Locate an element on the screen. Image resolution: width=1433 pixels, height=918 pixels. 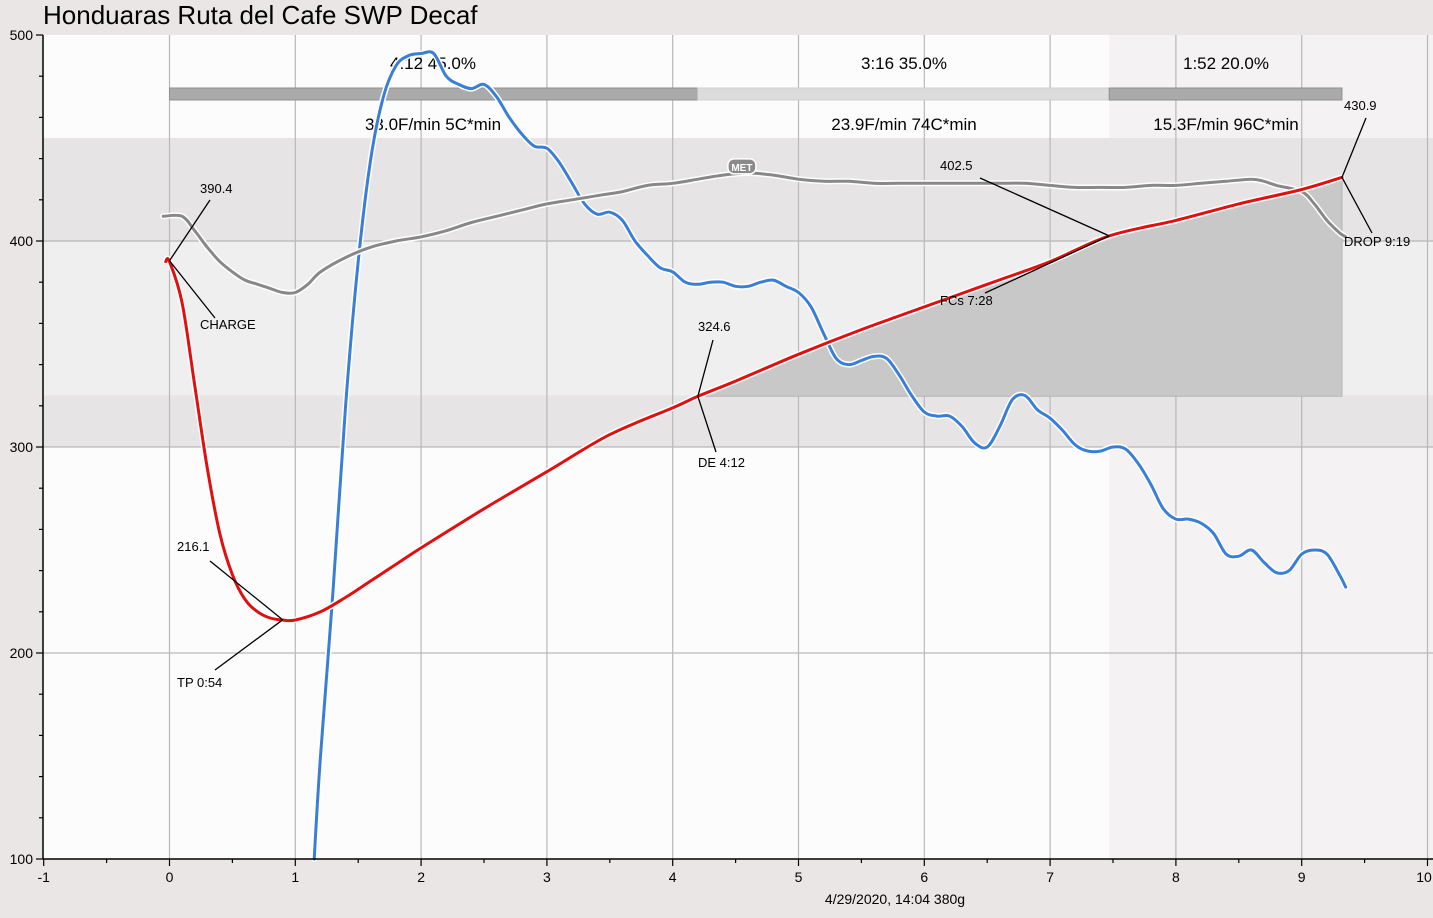
y-tick-label: 100 is located at coordinates (22, 859).